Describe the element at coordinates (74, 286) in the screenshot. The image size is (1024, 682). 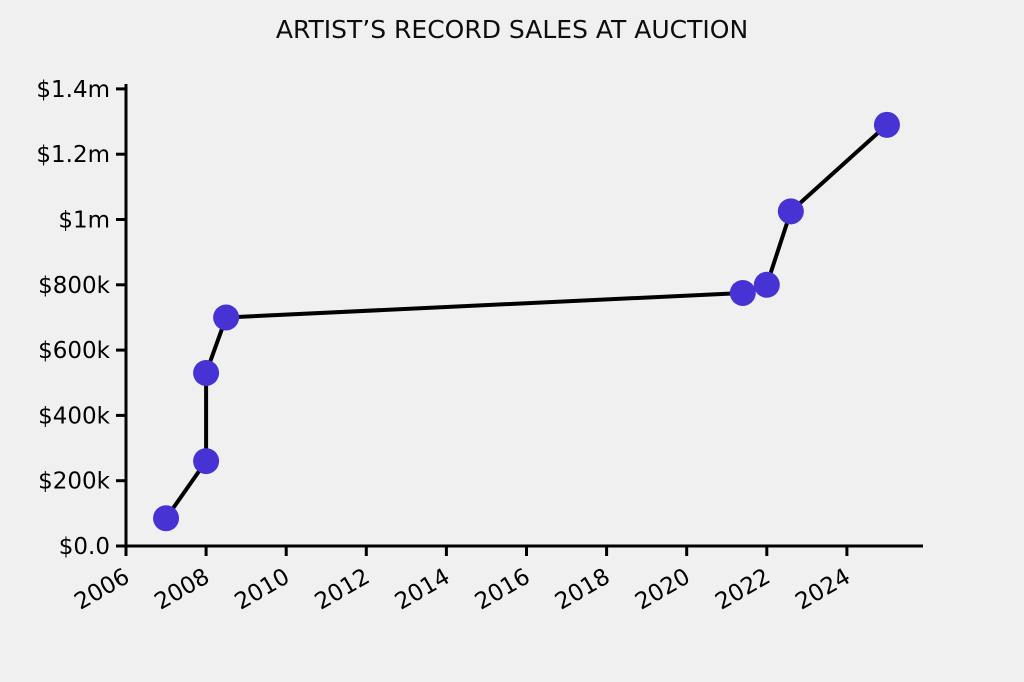
I see `y-tick-label: $800k` at that location.